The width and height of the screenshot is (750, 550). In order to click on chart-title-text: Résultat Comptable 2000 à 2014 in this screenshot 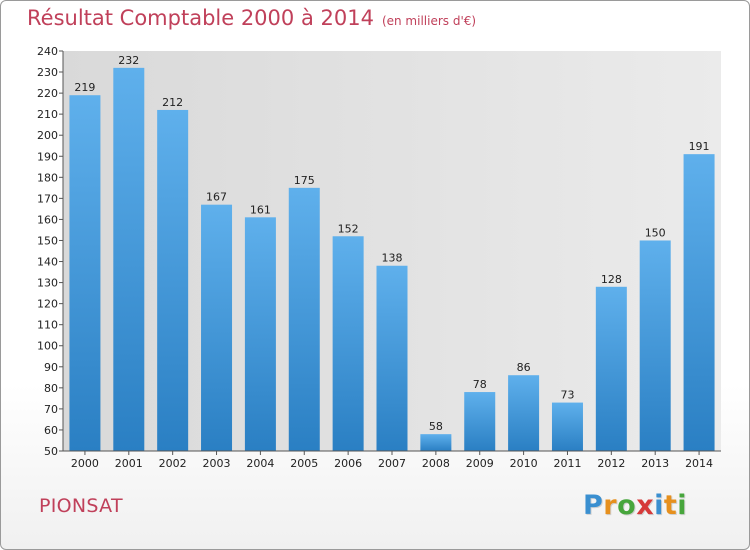, I will do `click(200, 18)`.